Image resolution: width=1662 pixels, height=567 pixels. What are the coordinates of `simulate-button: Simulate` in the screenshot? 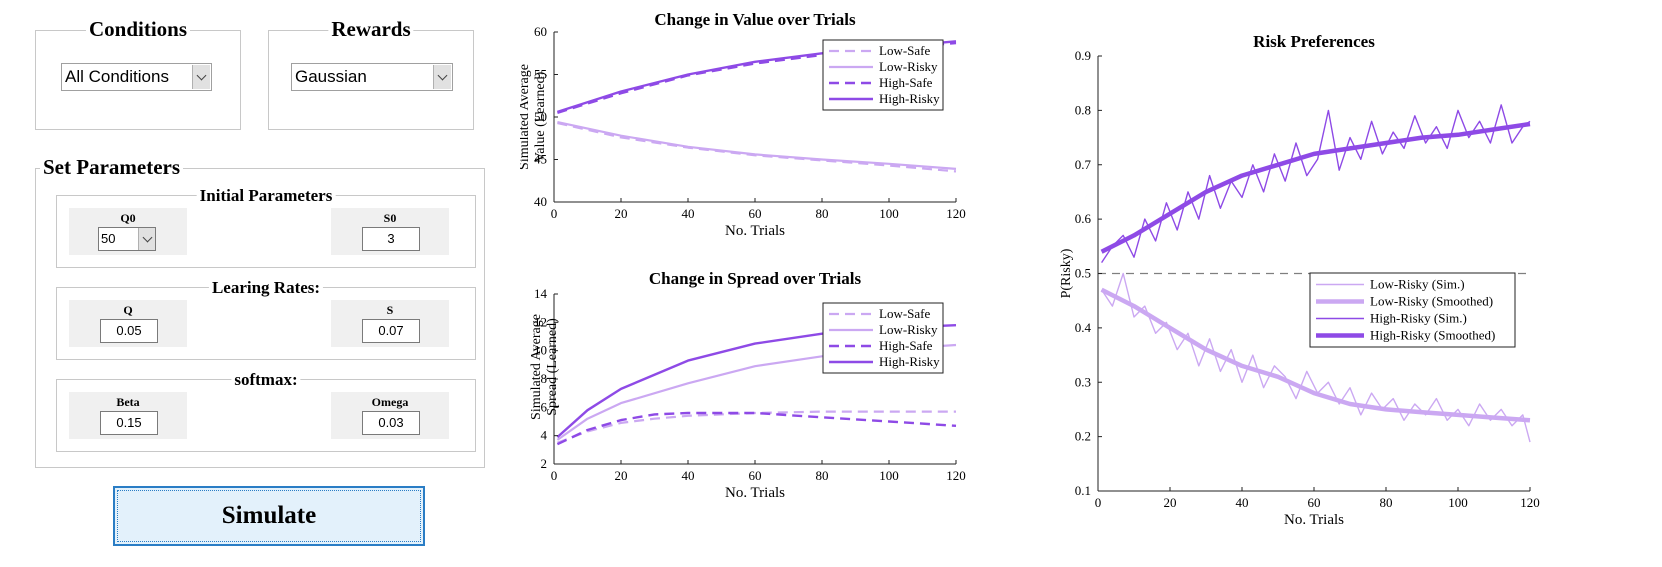 It's located at (269, 516).